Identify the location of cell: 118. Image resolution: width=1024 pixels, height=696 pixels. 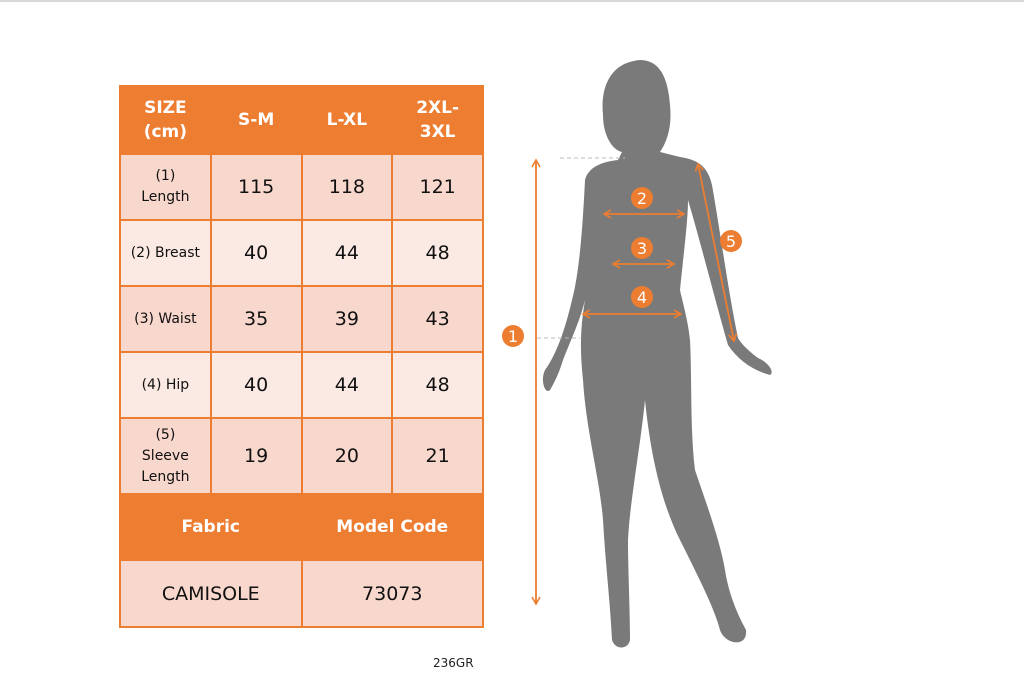
(347, 187).